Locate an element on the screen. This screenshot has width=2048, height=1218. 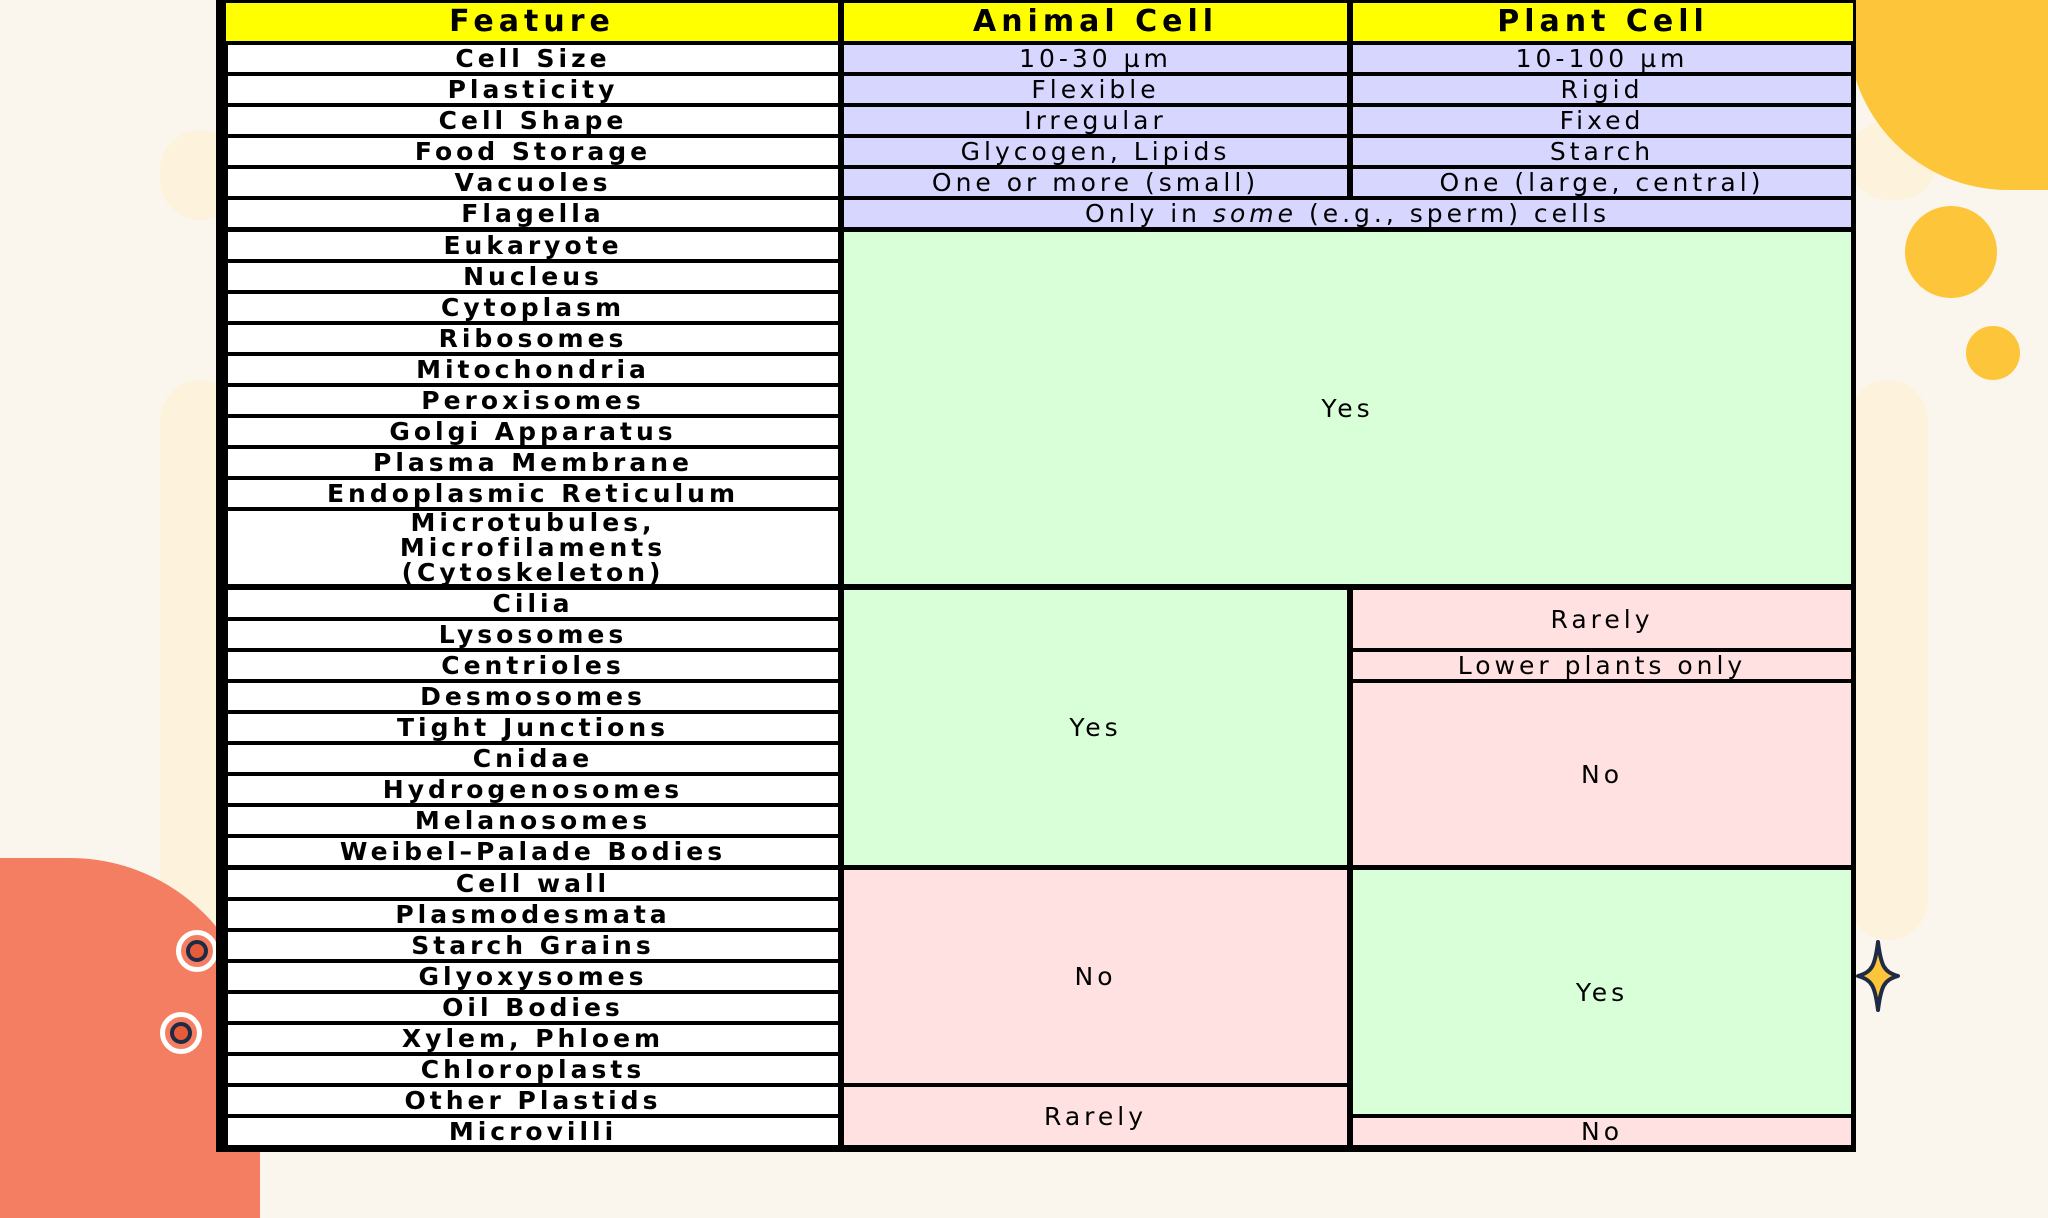
cytoskeleton-line-3: (Cytoskeleton) is located at coordinates (533, 572).